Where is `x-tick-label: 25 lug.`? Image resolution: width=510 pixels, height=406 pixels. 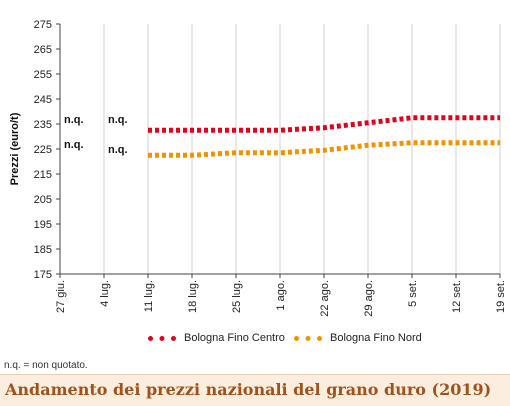 x-tick-label: 25 lug. is located at coordinates (237, 296).